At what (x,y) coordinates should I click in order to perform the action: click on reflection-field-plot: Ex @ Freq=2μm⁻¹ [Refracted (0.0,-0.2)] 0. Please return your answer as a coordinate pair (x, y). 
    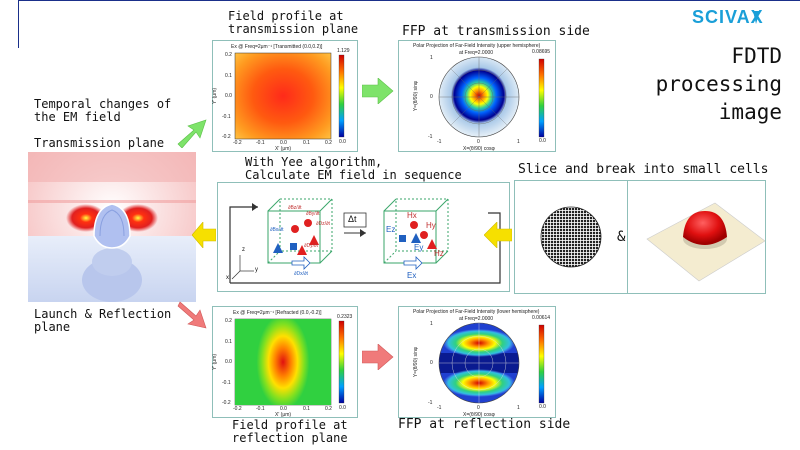
    Looking at the image, I should click on (285, 362).